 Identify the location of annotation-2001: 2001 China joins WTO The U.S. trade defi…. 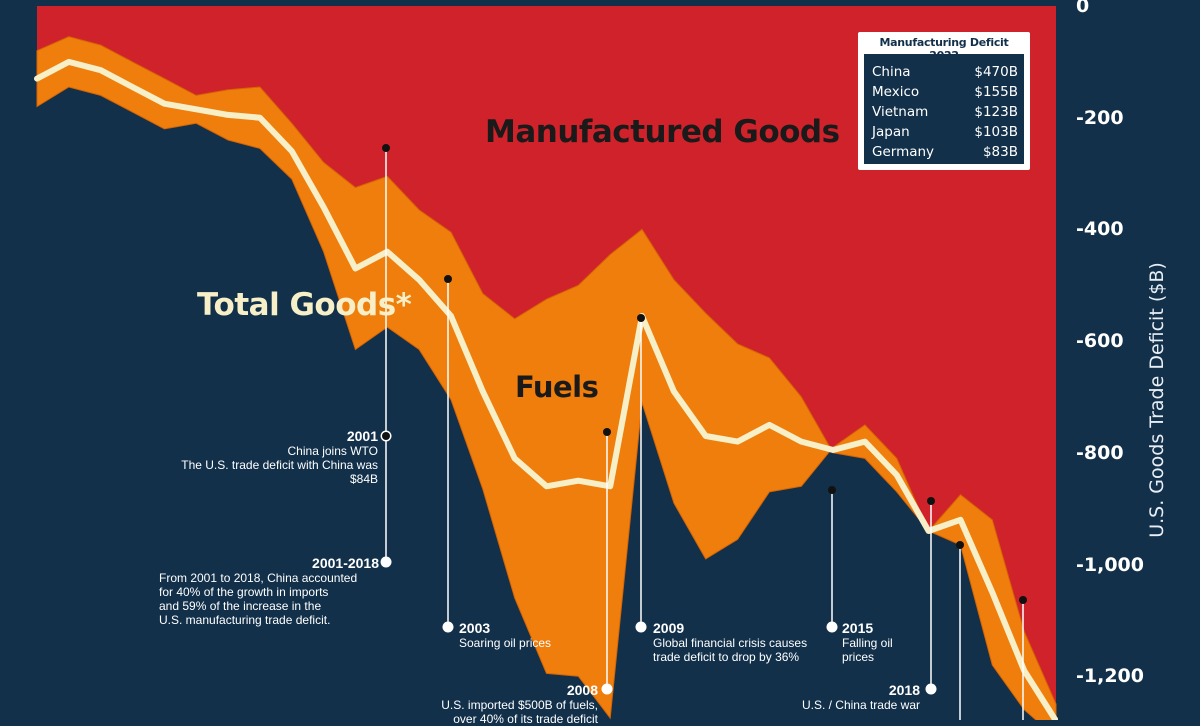
(264, 457).